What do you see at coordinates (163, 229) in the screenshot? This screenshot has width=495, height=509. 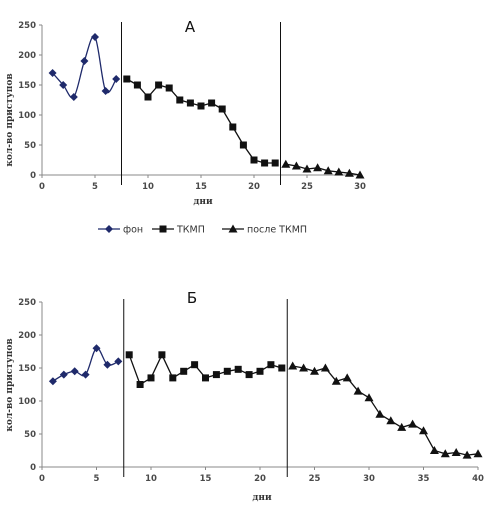 I see `legend-marker-square` at bounding box center [163, 229].